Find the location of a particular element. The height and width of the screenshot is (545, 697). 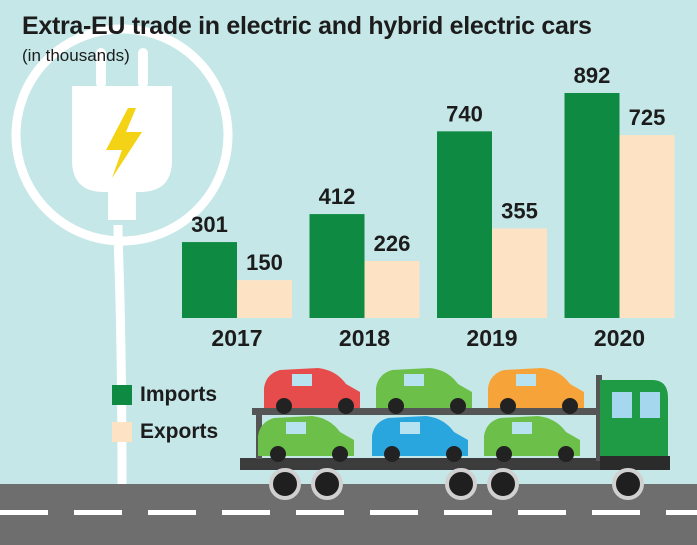

value-label-exports-2017: 150 is located at coordinates (264, 262).